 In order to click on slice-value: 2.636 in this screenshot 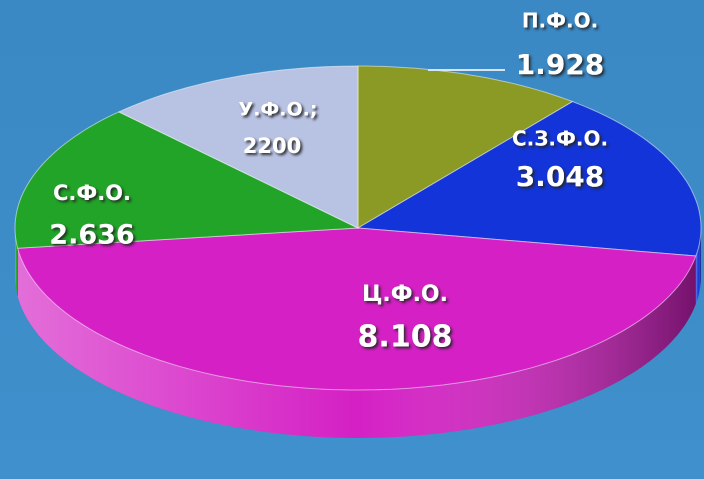, I will do `click(91, 235)`.